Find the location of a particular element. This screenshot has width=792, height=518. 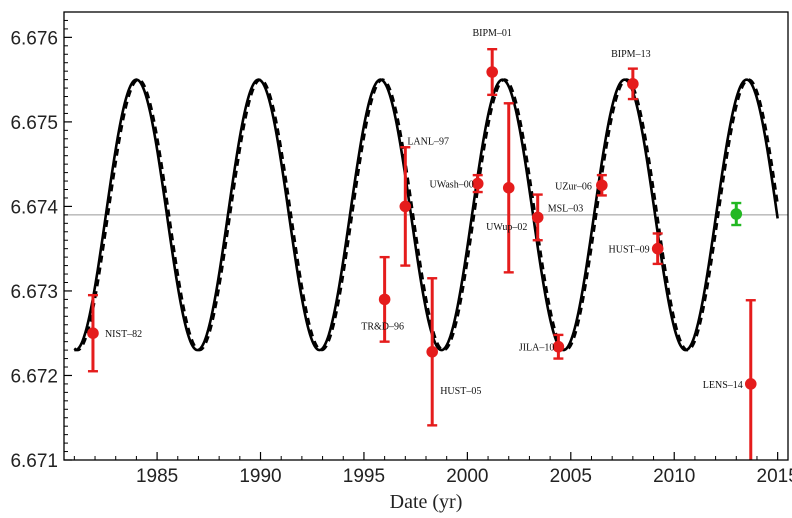

point-0-11-label: HUST–09 is located at coordinates (629, 250).